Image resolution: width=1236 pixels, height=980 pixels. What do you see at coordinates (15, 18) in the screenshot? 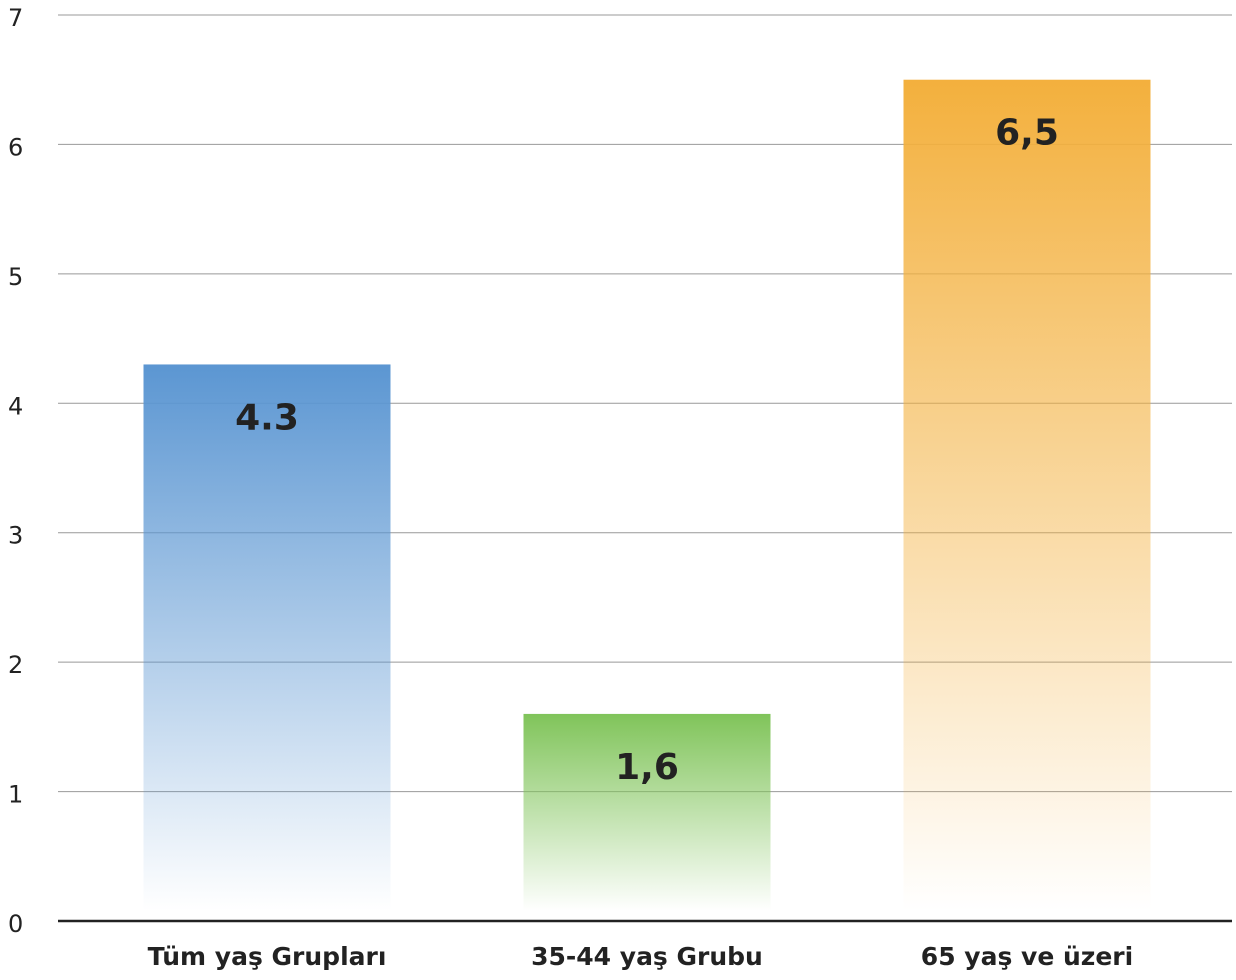
I see `y-tick-label: 7` at bounding box center [15, 18].